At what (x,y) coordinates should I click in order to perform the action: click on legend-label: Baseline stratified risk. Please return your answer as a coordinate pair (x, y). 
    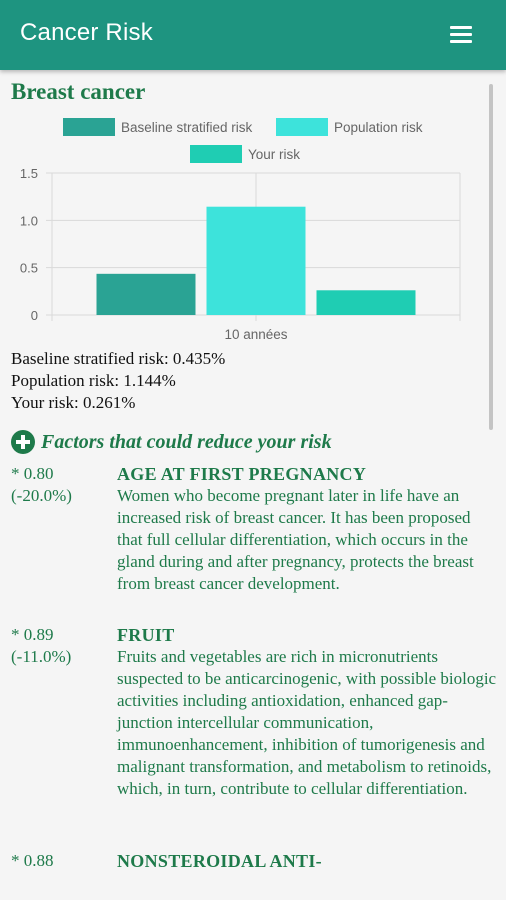
    Looking at the image, I should click on (187, 127).